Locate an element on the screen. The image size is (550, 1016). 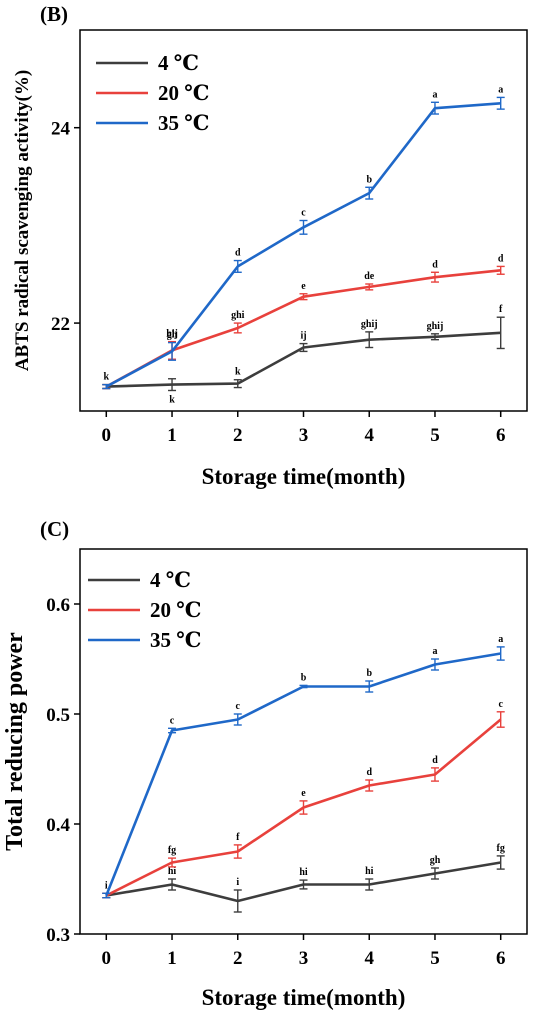
y-tick-label: 0.5 is located at coordinates (58, 715).